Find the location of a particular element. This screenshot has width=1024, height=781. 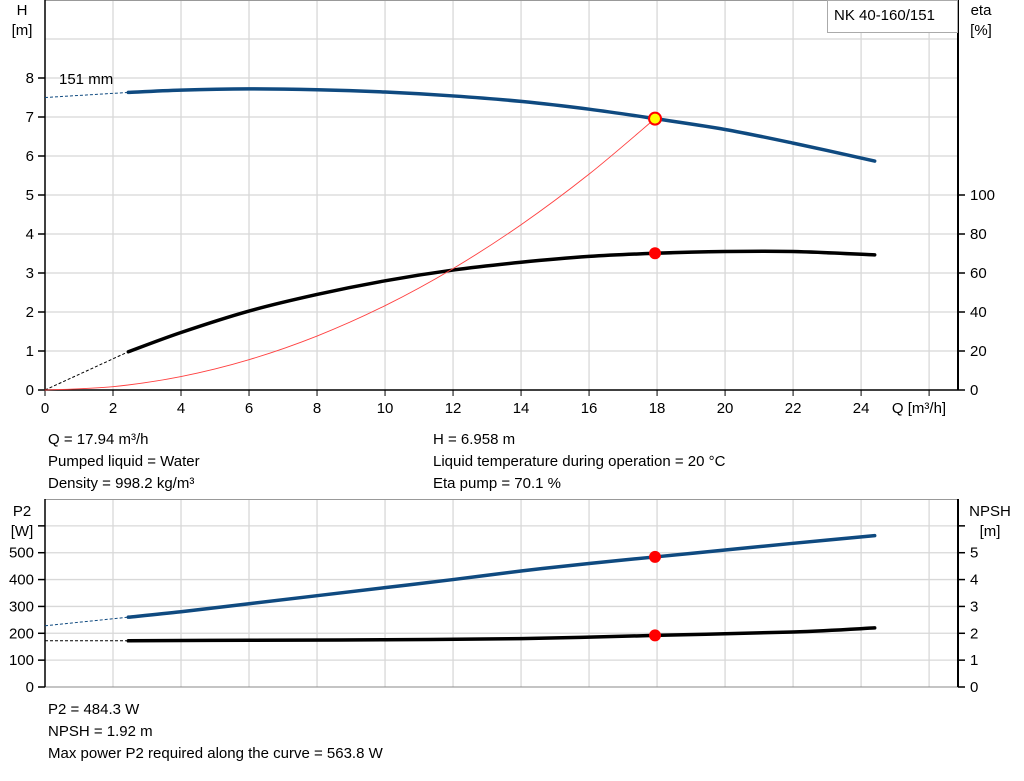

y-axis-title-left: H is located at coordinates (22, 10).